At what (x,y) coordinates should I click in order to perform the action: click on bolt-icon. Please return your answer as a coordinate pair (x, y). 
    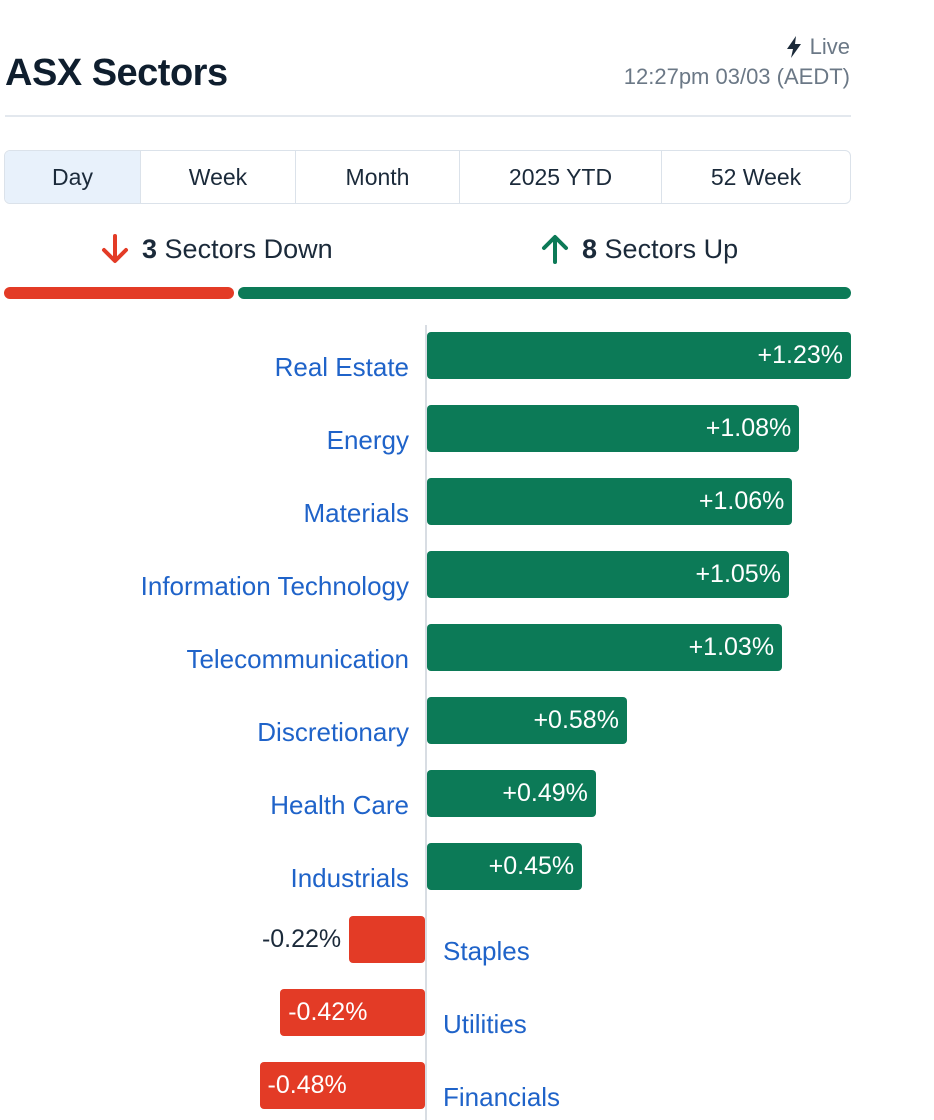
    Looking at the image, I should click on (793, 47).